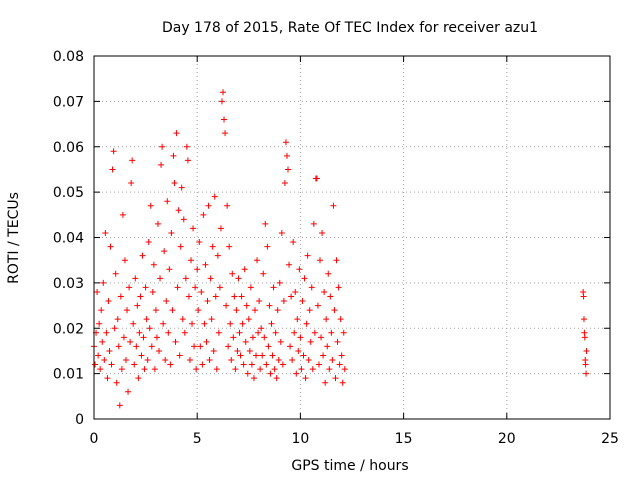 This screenshot has height=480, width=640. I want to click on y-tick-label: 0, so click(79, 420).